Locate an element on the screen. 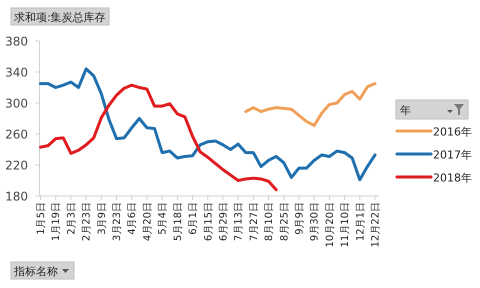 The height and width of the screenshot is (288, 480). line-series is located at coordinates (310, 104).